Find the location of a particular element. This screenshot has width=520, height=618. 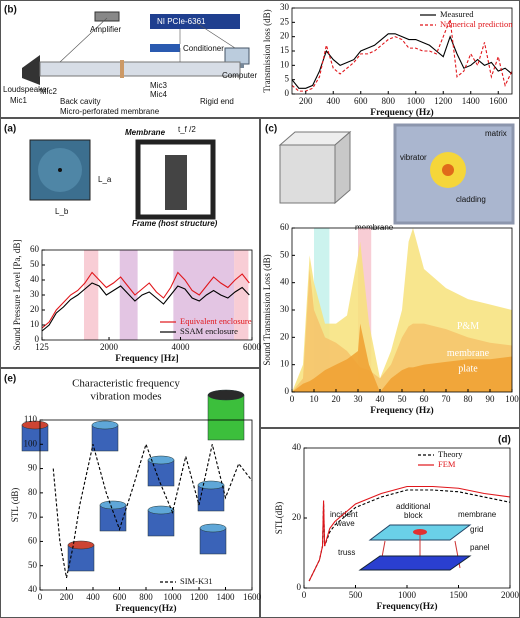

diagram-label: Loudspeaker is located at coordinates (26, 89).